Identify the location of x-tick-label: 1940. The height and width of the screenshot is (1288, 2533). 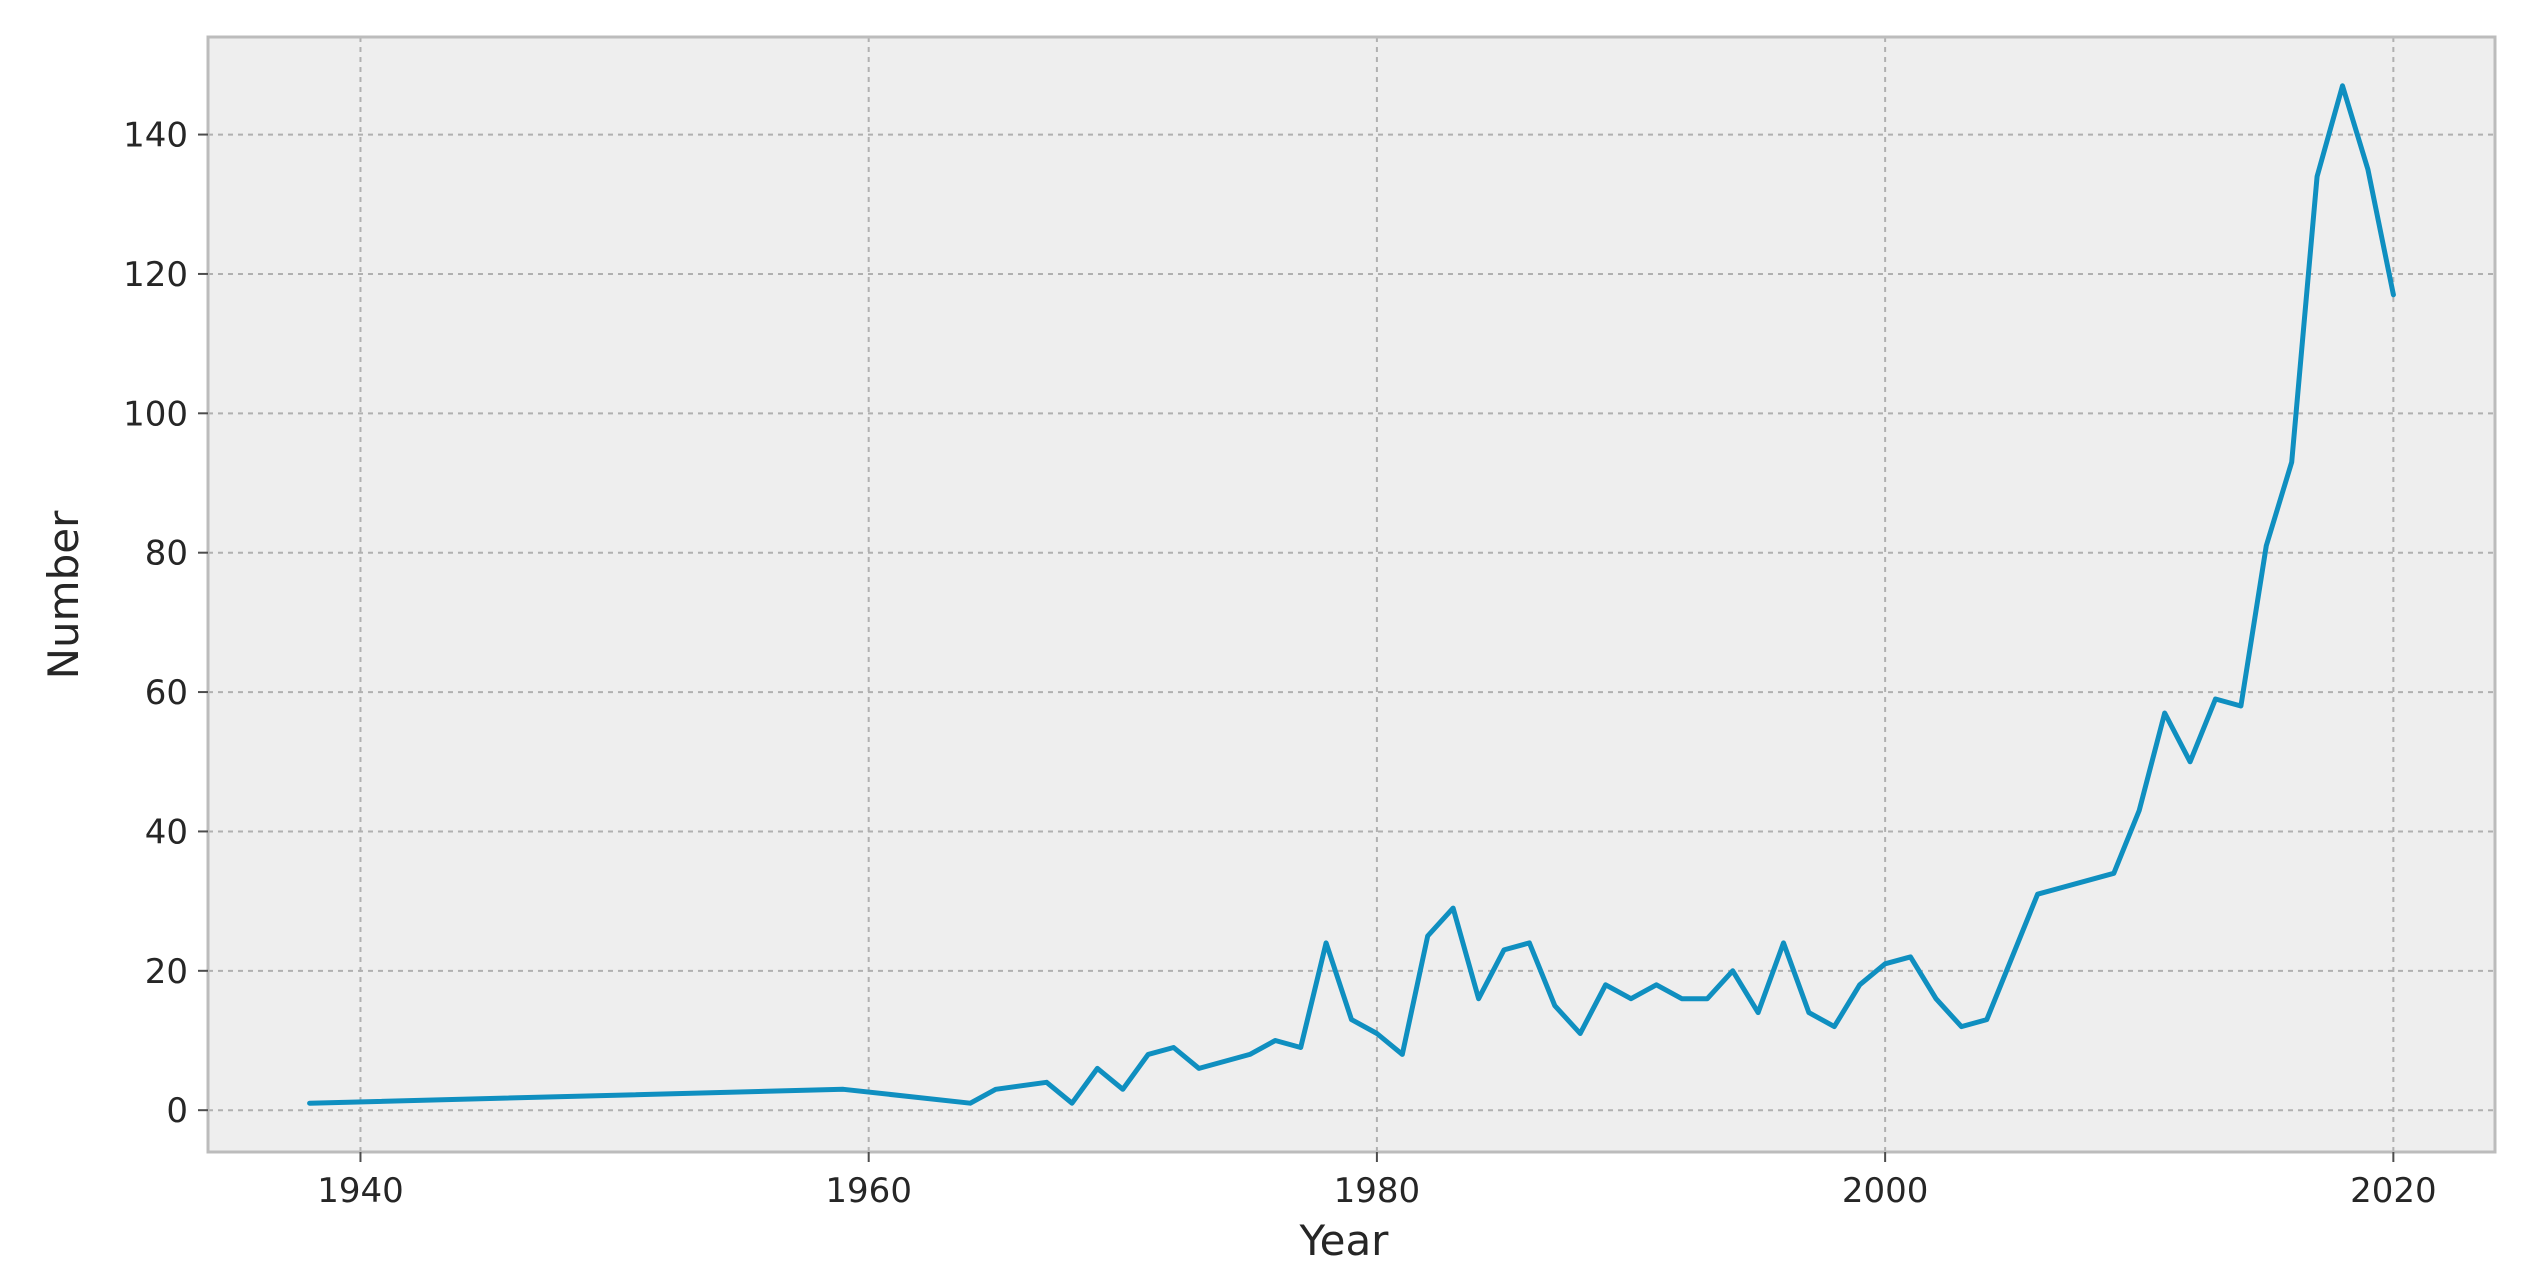
(360, 1191).